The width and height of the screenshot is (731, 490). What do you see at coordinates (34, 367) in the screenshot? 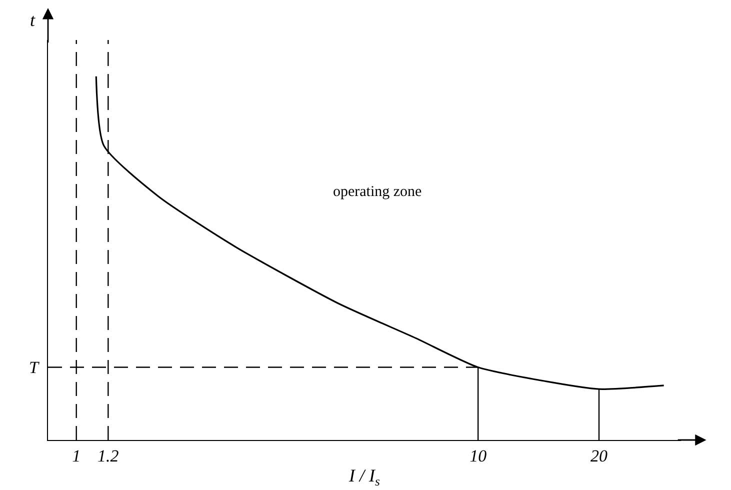
I see `ref-line-label: T` at bounding box center [34, 367].